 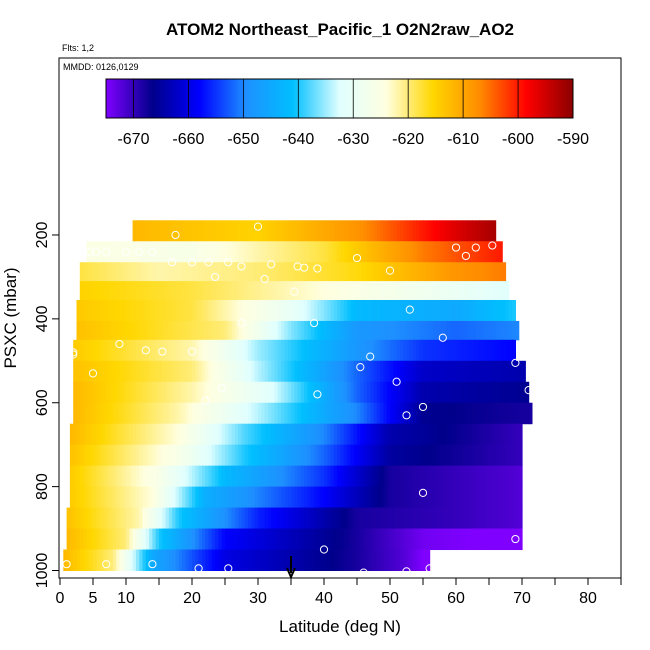 I want to click on colorbar-tick-label: -610, so click(x=463, y=139).